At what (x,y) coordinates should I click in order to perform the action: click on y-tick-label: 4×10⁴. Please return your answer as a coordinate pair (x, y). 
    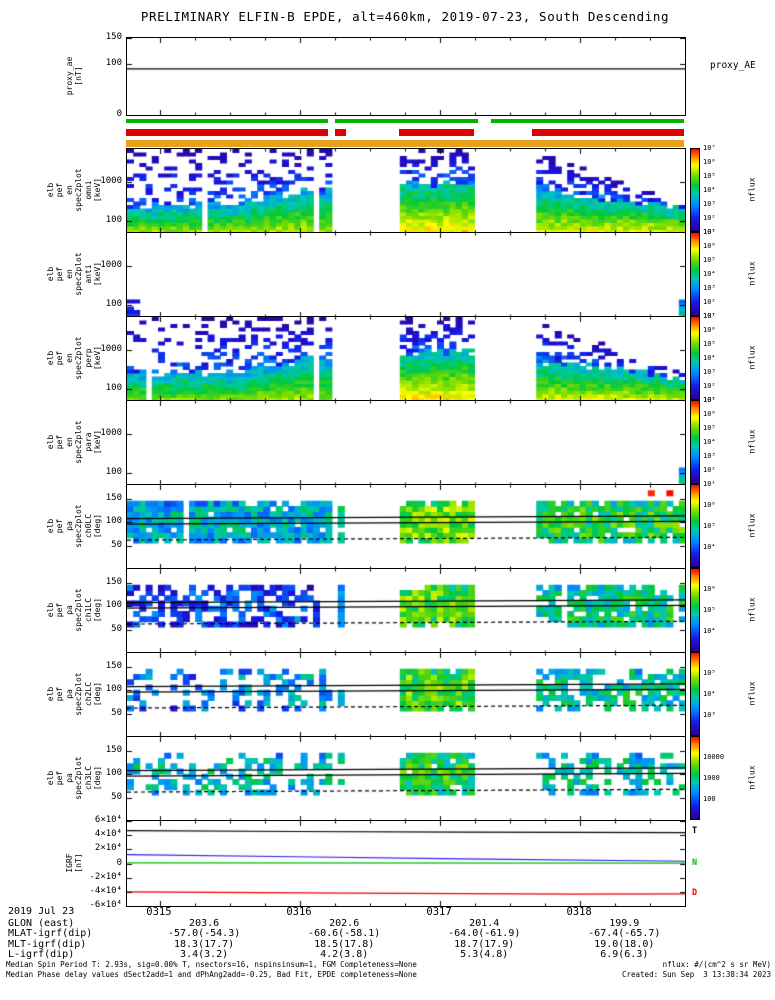
    Looking at the image, I should click on (108, 834).